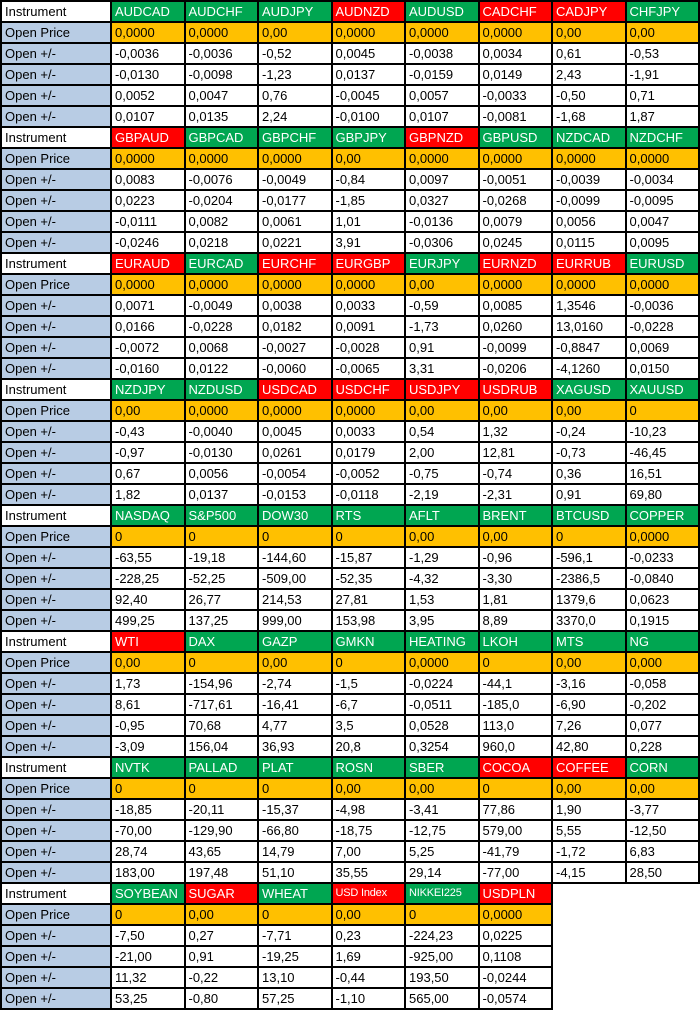  Describe the element at coordinates (221, 599) in the screenshot. I see `delta-cell: 26,77` at that location.